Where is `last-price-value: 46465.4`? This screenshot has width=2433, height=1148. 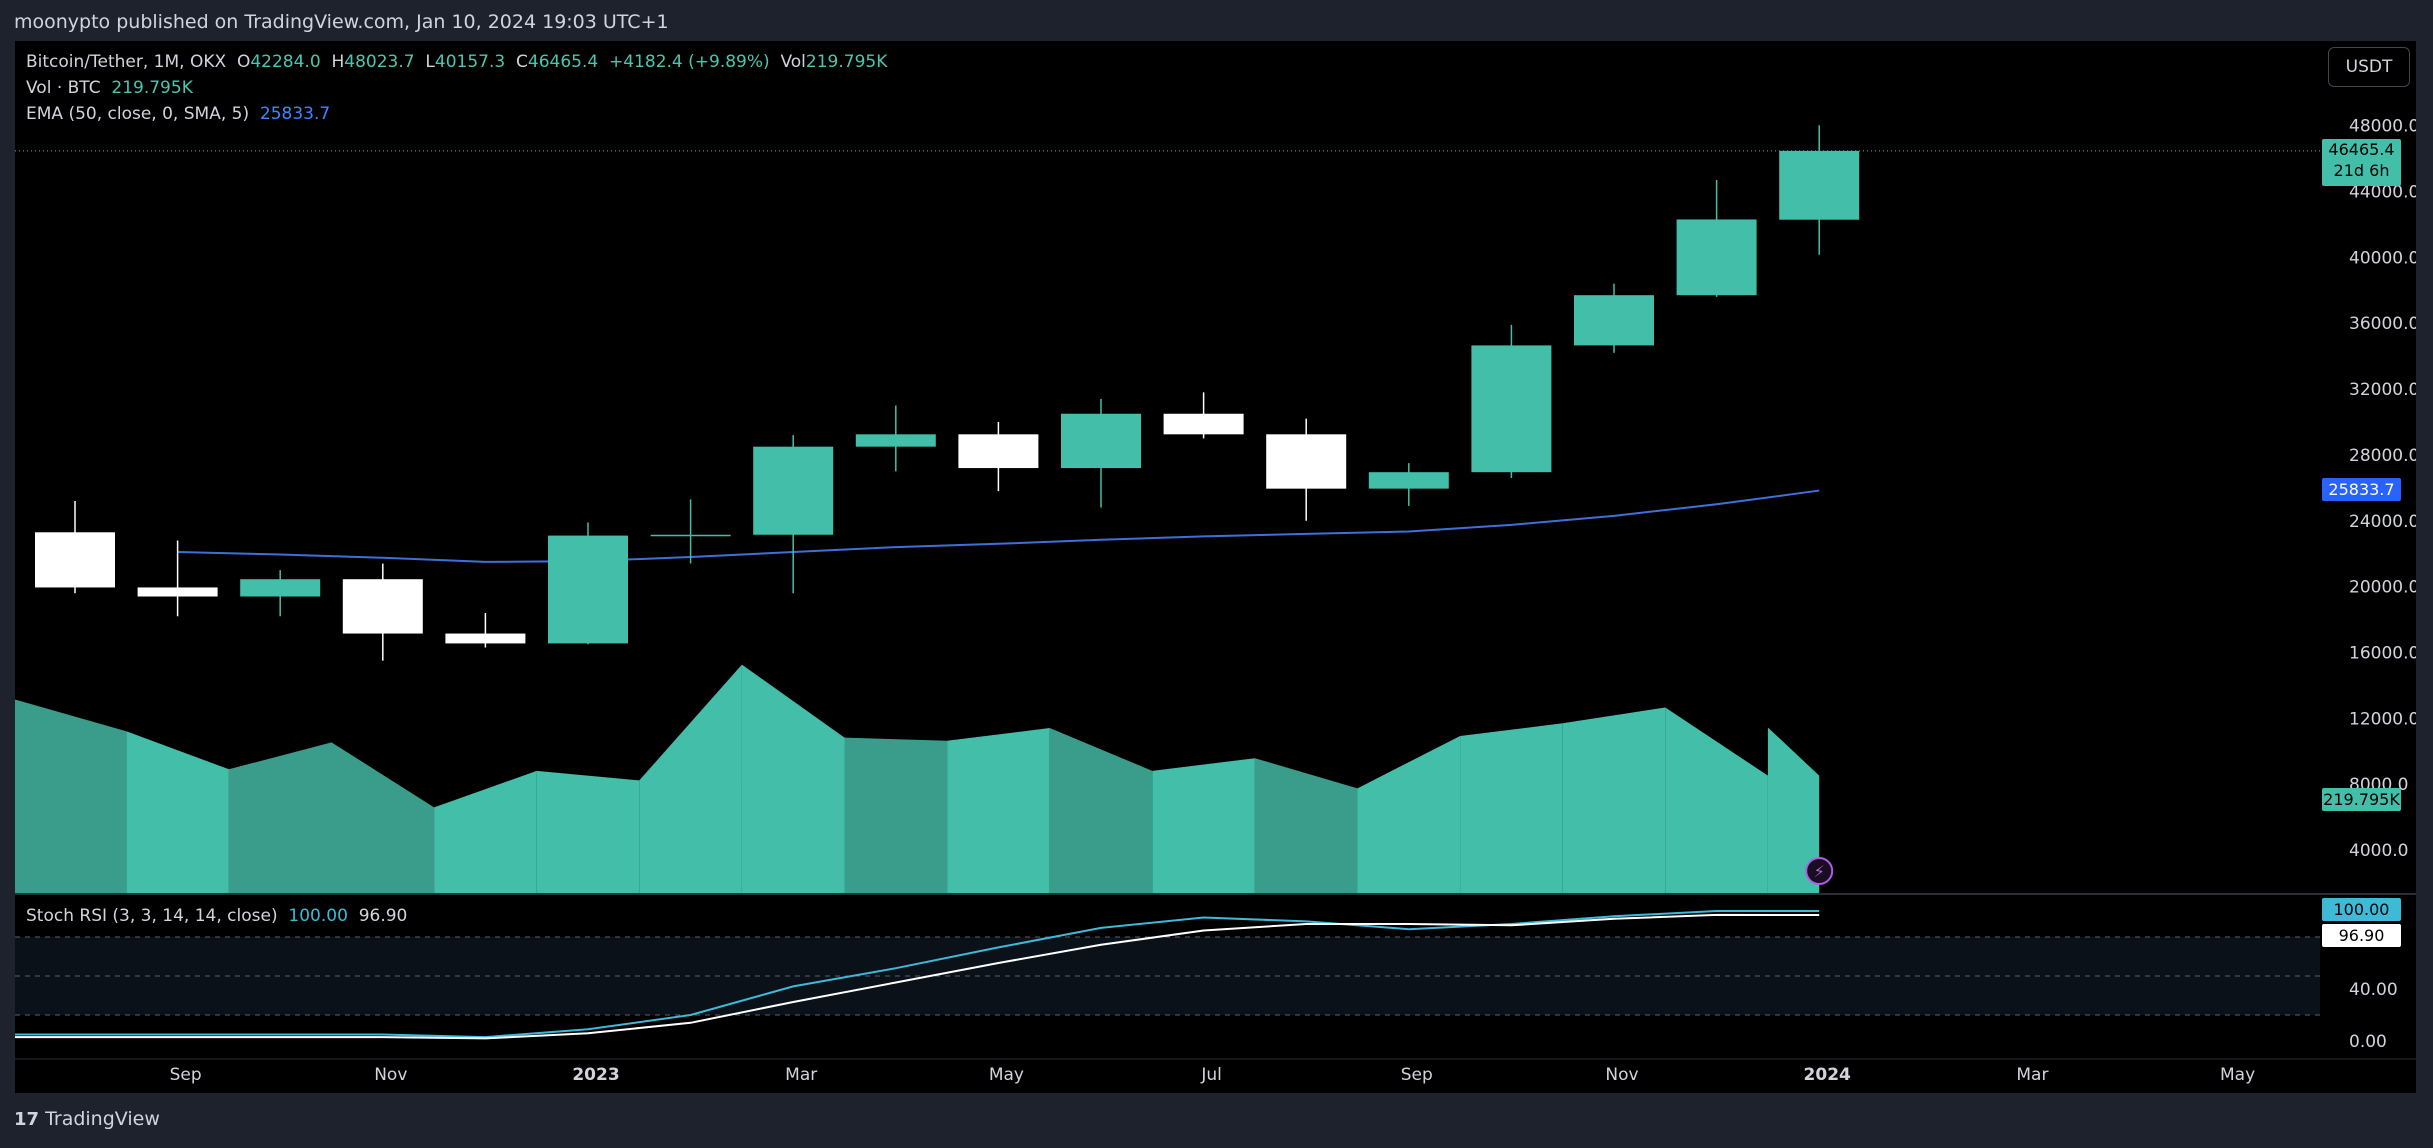
last-price-value: 46465.4 is located at coordinates (2361, 149).